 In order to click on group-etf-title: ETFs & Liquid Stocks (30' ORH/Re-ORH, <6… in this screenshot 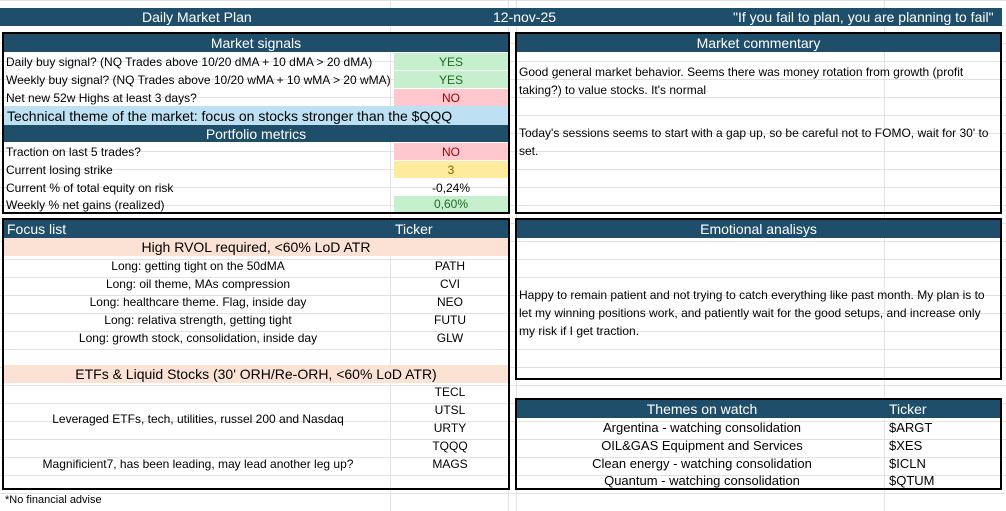, I will do `click(256, 374)`.